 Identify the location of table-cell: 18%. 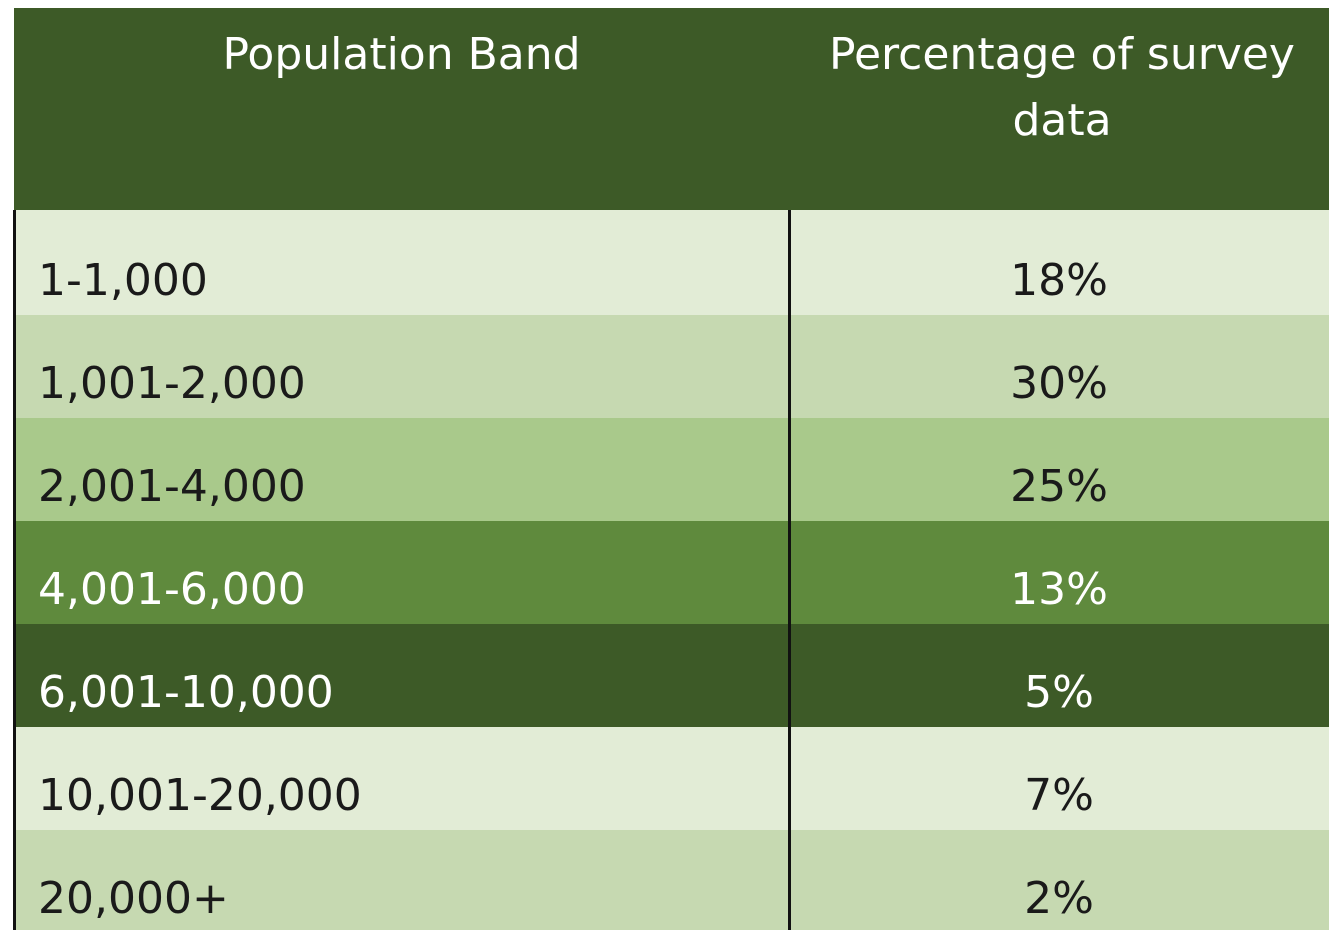
(1059, 280).